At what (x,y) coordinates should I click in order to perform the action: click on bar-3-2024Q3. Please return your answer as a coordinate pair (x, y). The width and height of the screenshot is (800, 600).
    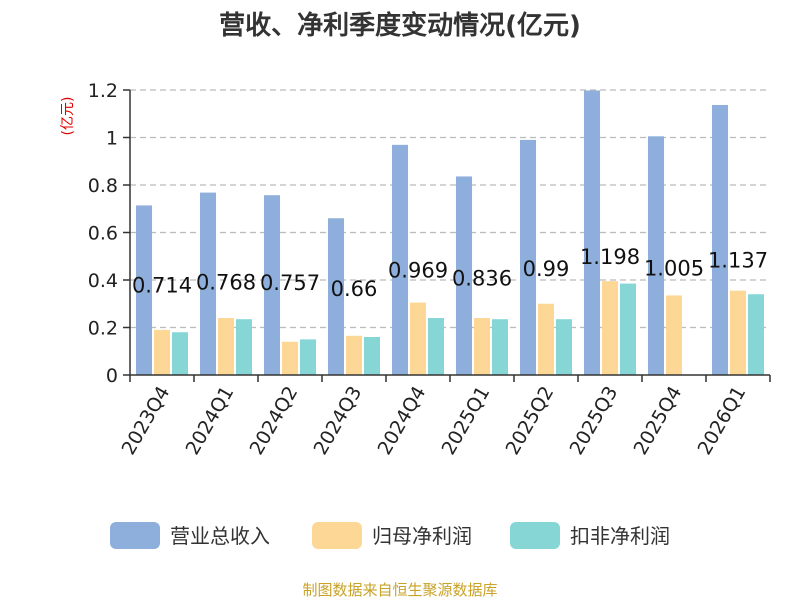
    Looking at the image, I should click on (372, 356).